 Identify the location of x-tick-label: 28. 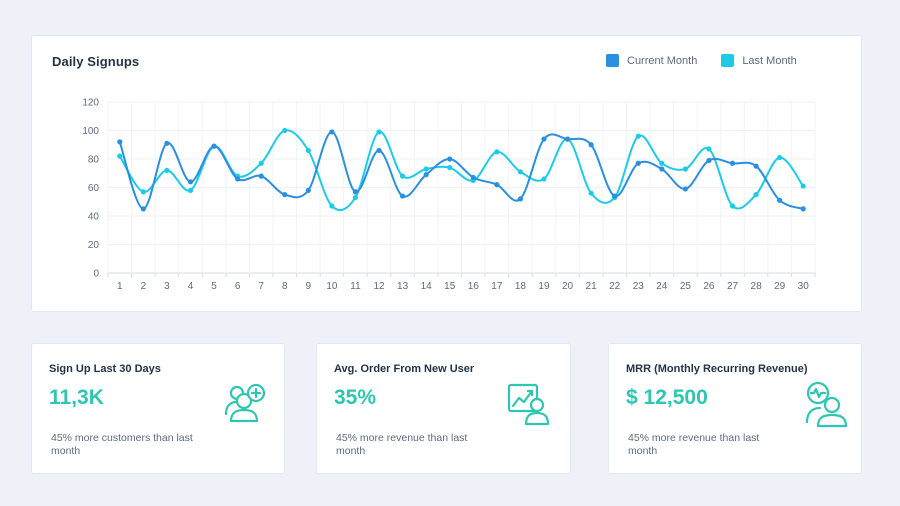
(757, 286).